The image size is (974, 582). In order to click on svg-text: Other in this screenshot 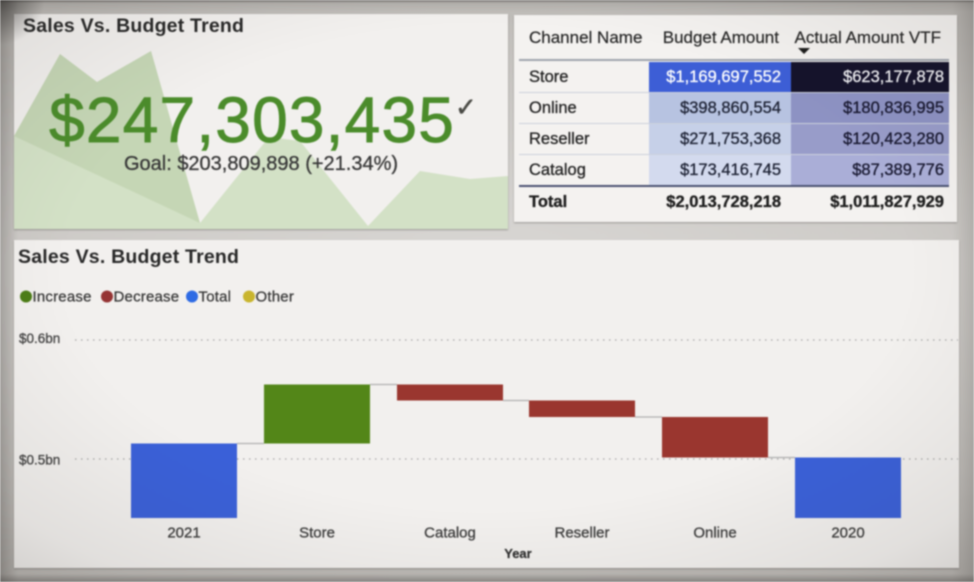, I will do `click(275, 297)`.